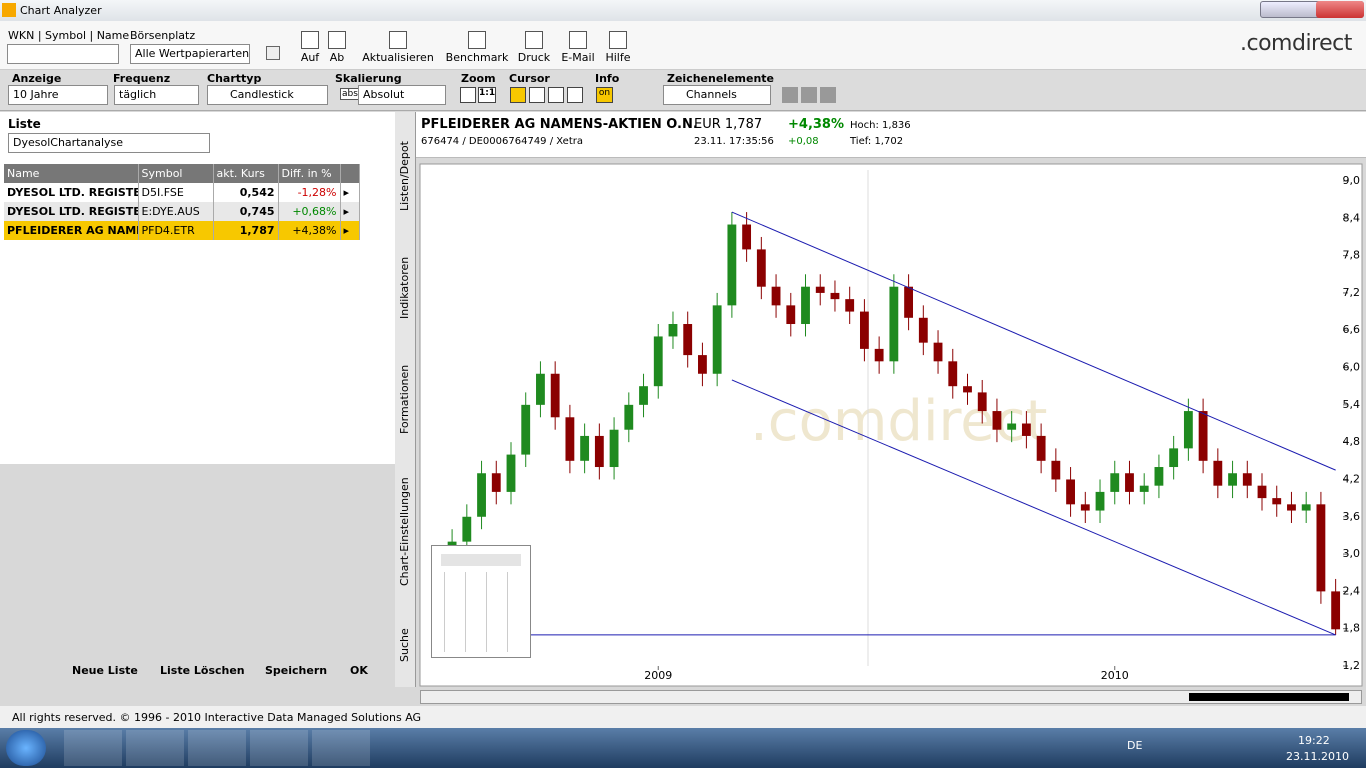 This screenshot has height=768, width=1366. What do you see at coordinates (717, 95) in the screenshot?
I see `drawing-select: Channels` at bounding box center [717, 95].